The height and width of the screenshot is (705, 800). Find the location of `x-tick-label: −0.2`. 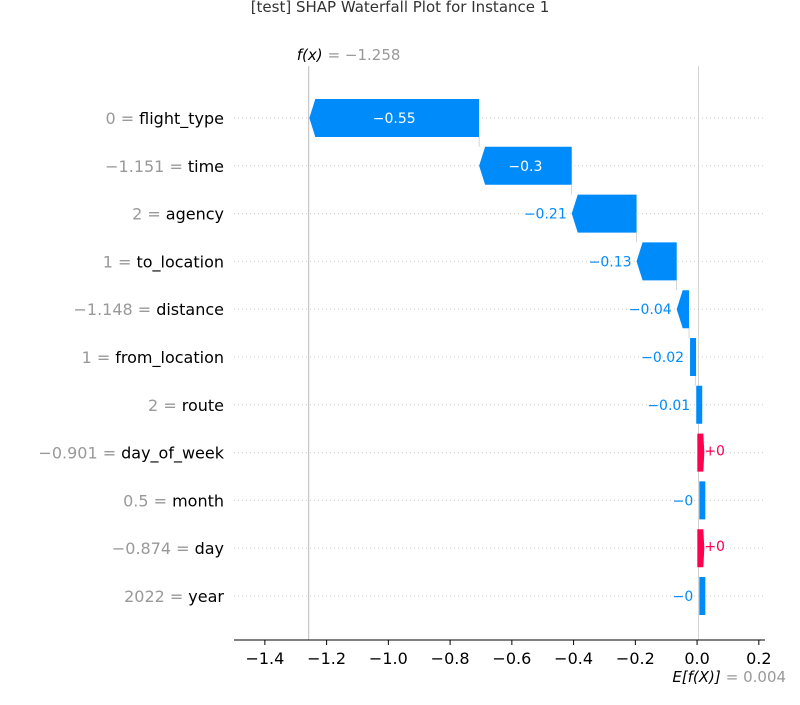

x-tick-label: −0.2 is located at coordinates (635, 658).